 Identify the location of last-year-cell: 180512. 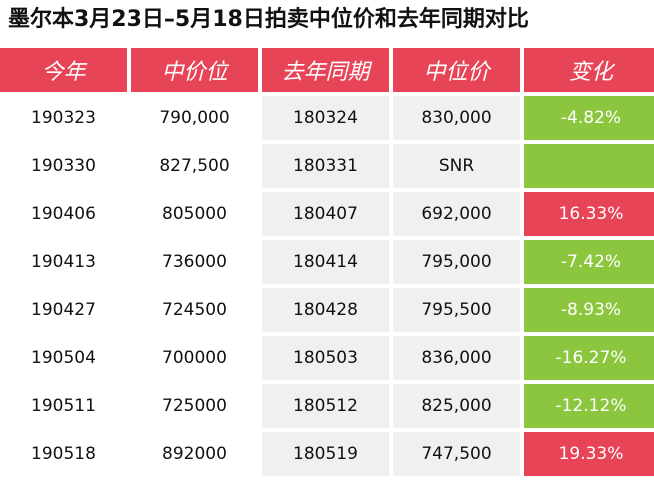
(325, 406).